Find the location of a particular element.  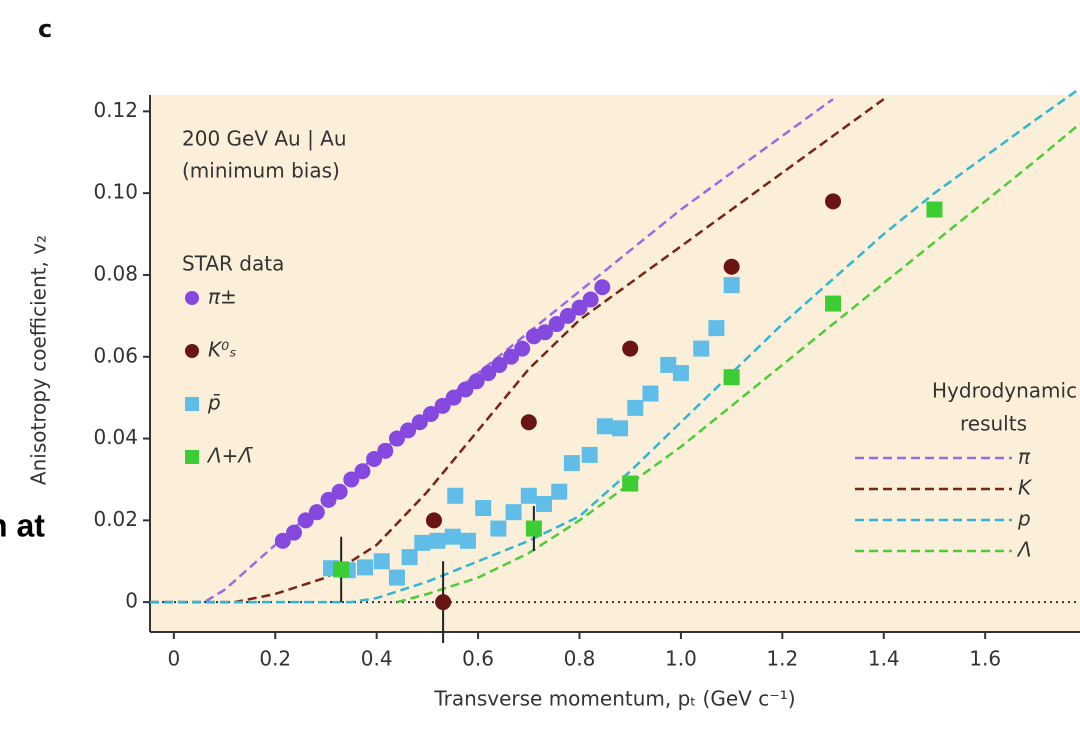

x-tick-label: 0.8 is located at coordinates (580, 659).